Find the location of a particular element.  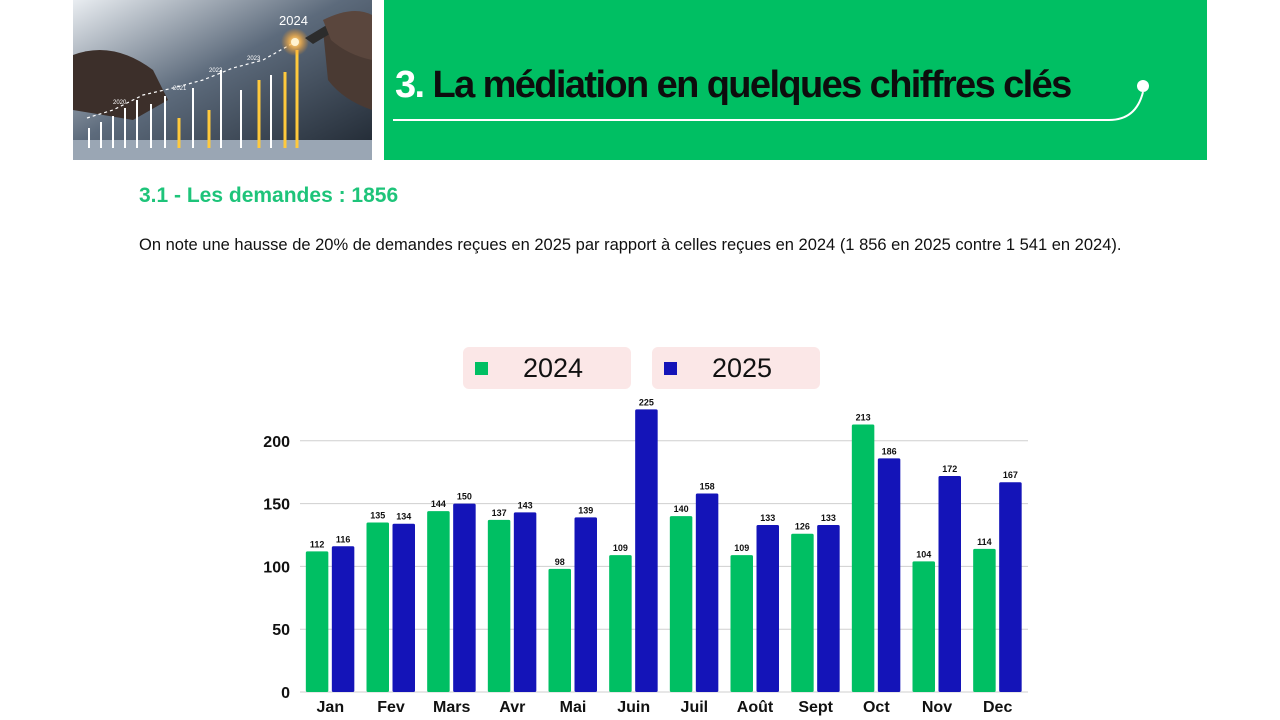

x-tick-label: Mars is located at coordinates (451, 707).